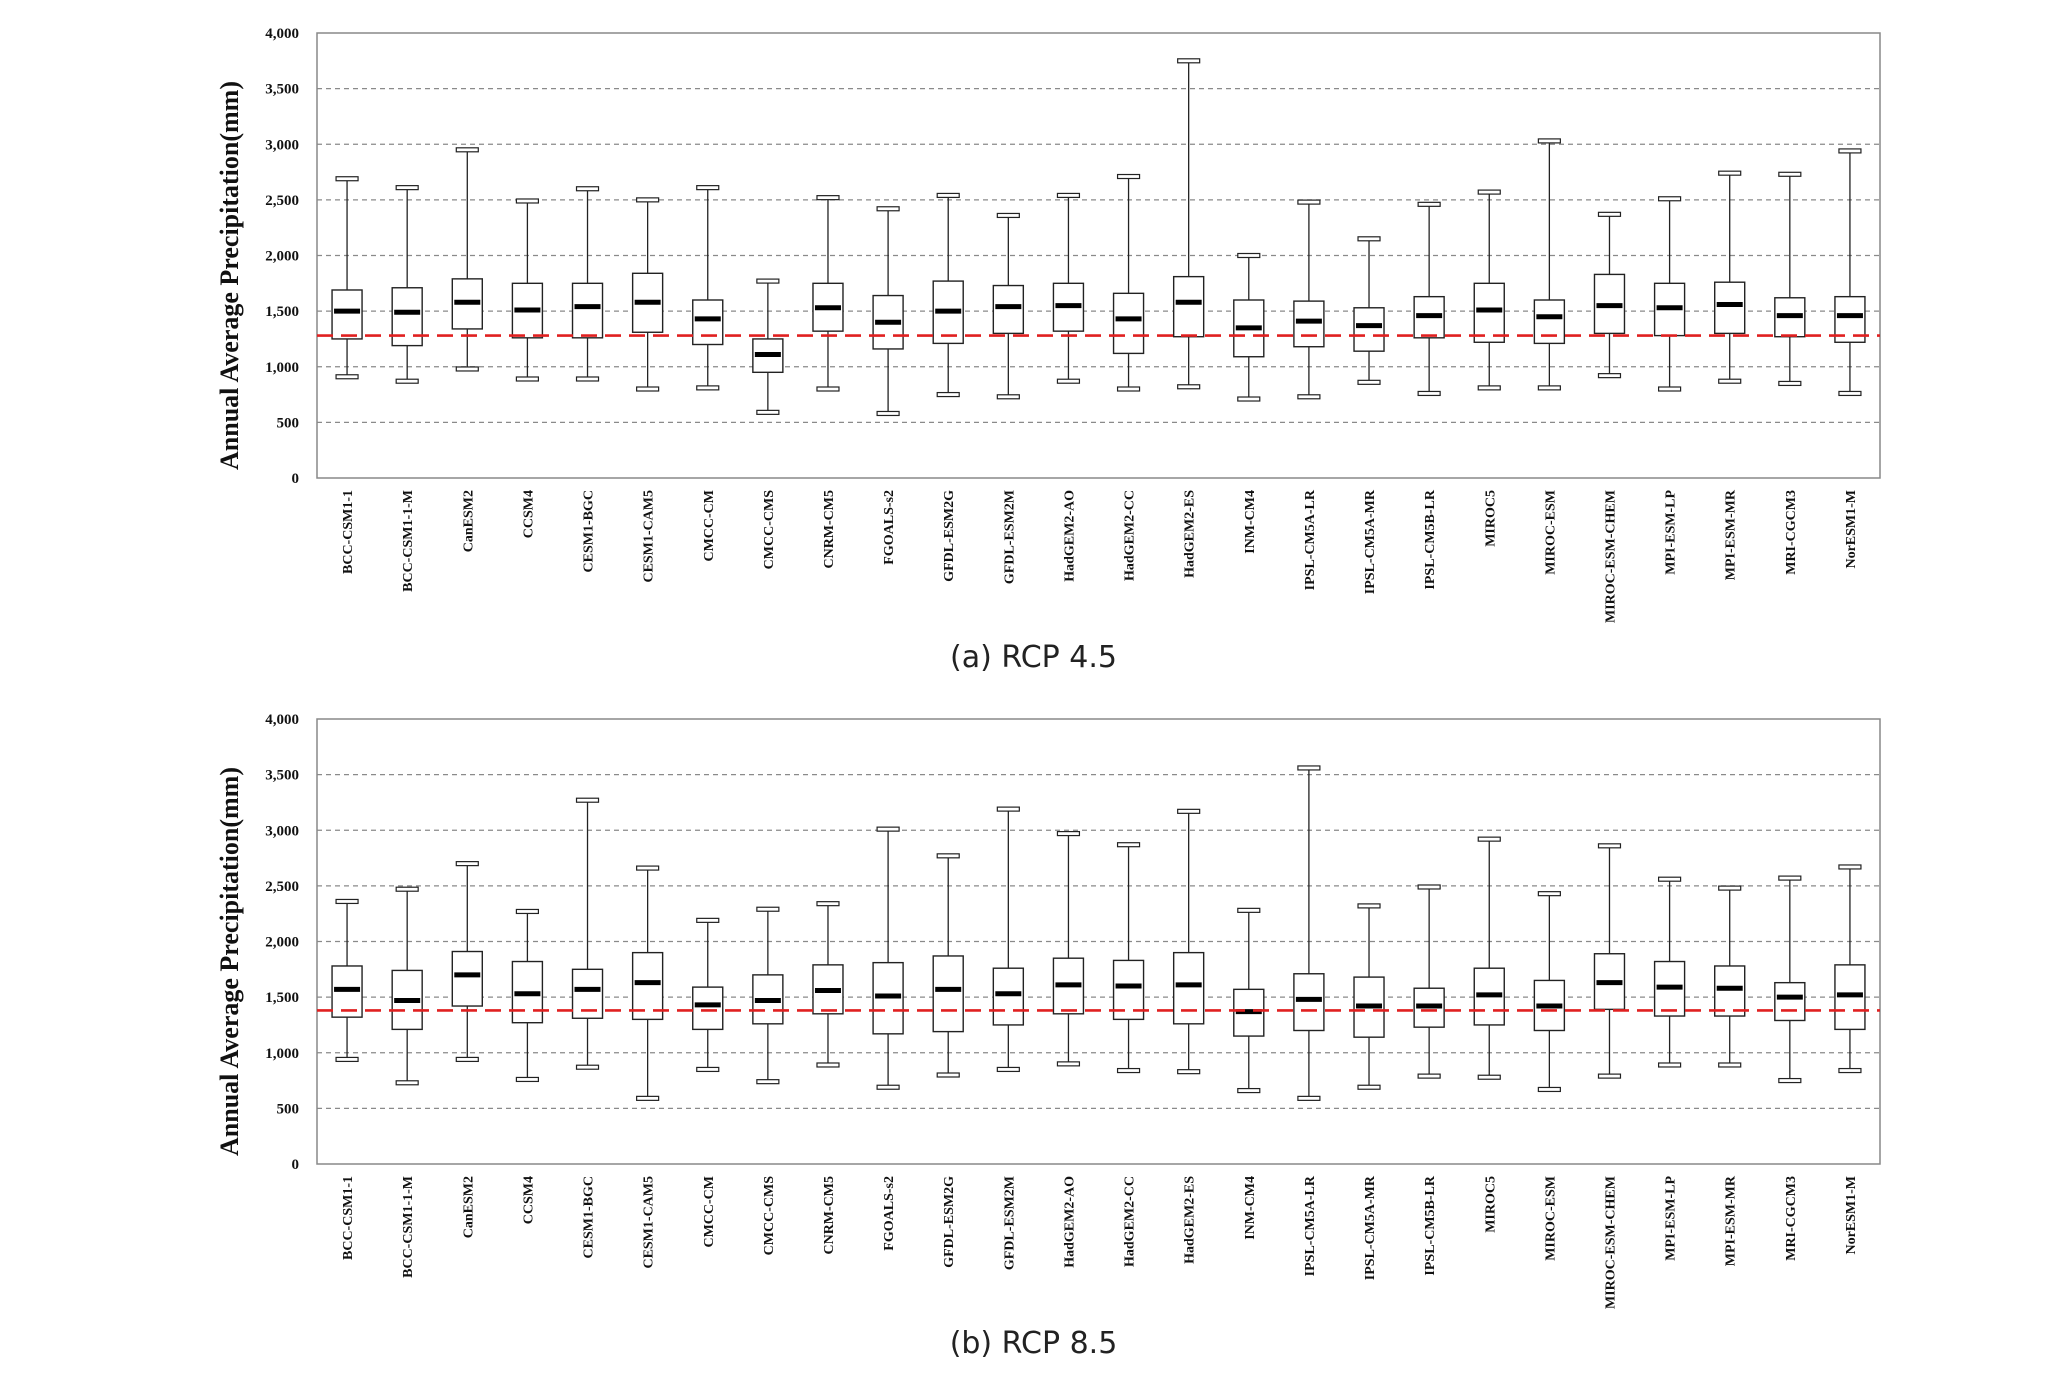 The height and width of the screenshot is (1376, 2067). What do you see at coordinates (1671, 1218) in the screenshot?
I see `x-category-label: MPI-ESM-LP` at bounding box center [1671, 1218].